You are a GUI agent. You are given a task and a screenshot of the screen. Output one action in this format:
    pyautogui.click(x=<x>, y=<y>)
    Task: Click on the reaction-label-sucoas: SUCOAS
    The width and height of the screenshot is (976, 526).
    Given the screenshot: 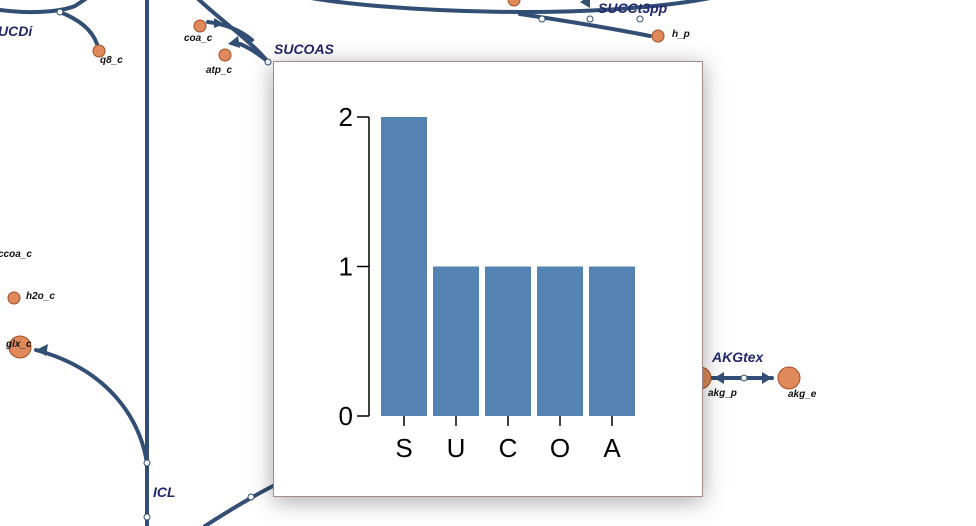 What is the action you would take?
    pyautogui.click(x=304, y=49)
    